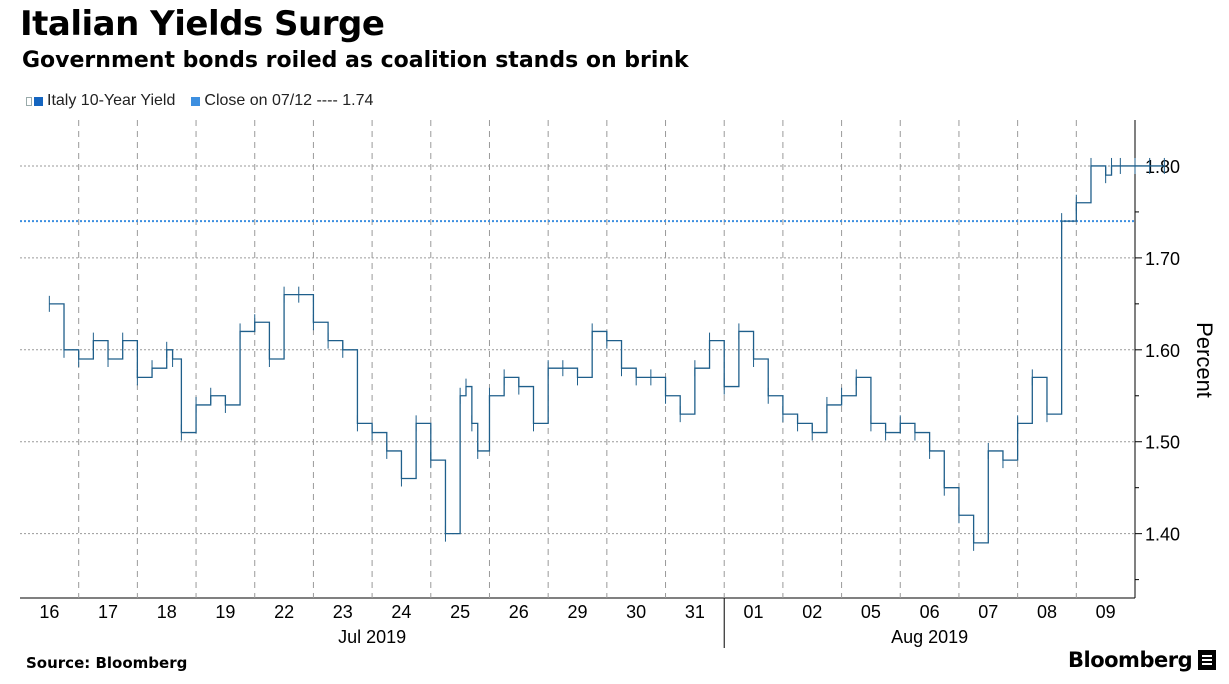  I want to click on x-tick-label: 06, so click(930, 612).